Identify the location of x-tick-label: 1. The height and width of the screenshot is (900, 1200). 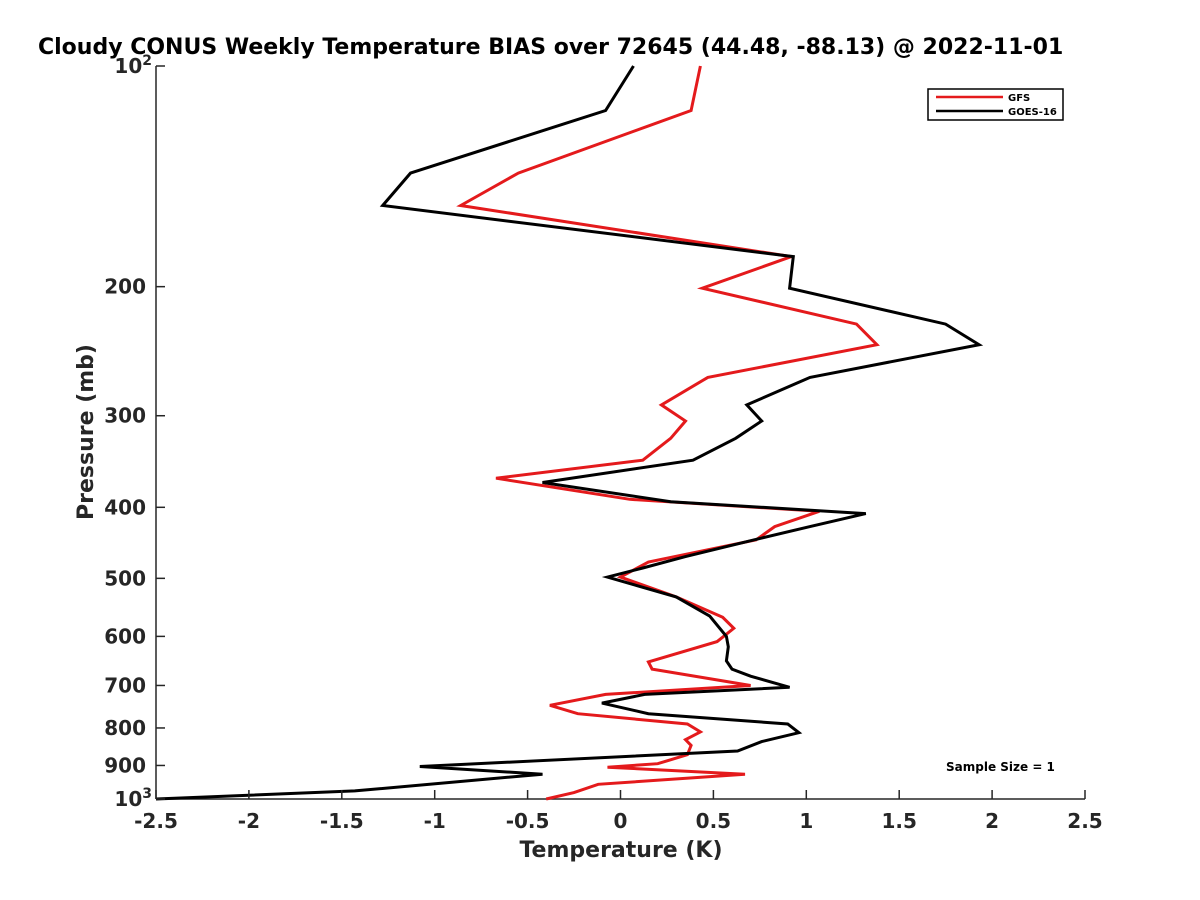
(806, 821).